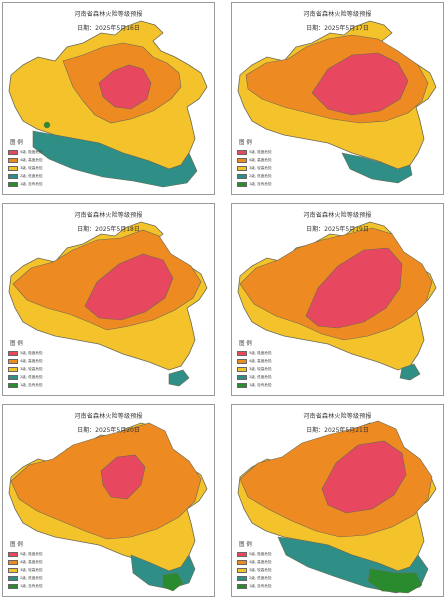  What do you see at coordinates (173, 582) in the screenshot?
I see `region-level1` at bounding box center [173, 582].